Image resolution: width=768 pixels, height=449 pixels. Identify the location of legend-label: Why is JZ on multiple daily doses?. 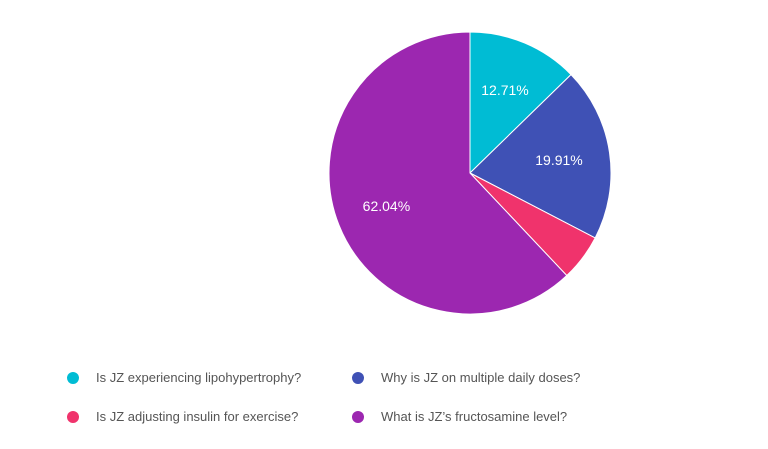
(481, 377).